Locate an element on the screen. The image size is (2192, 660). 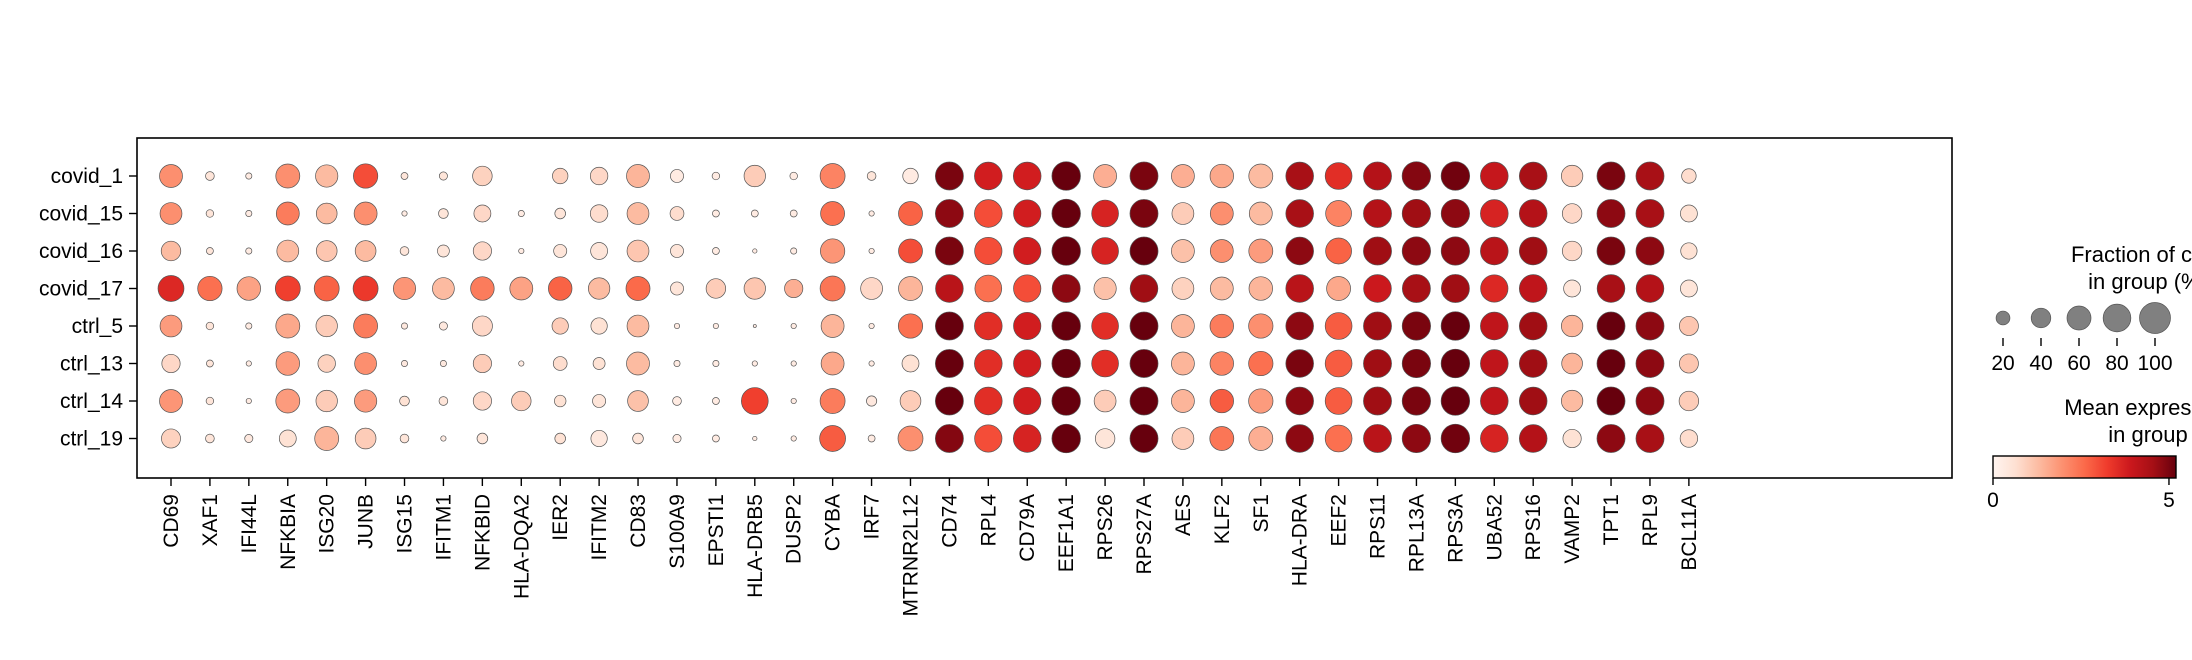
dot-covid_15-EEF1A1 is located at coordinates (1066, 213).